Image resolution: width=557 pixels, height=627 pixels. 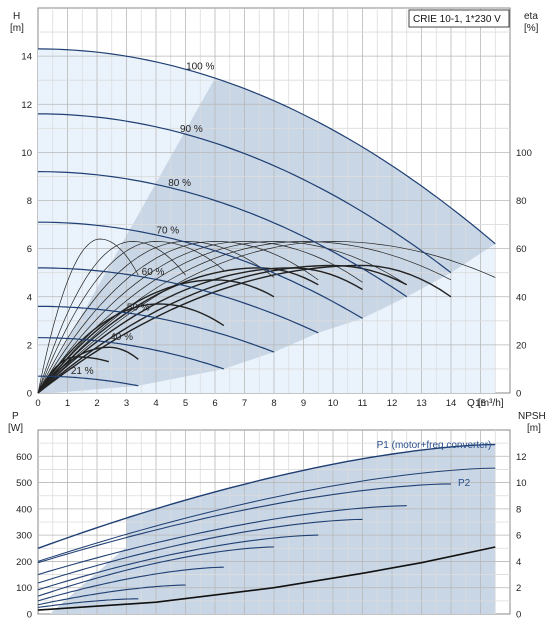 What do you see at coordinates (26, 105) in the screenshot?
I see `y-tick-label: 12` at bounding box center [26, 105].